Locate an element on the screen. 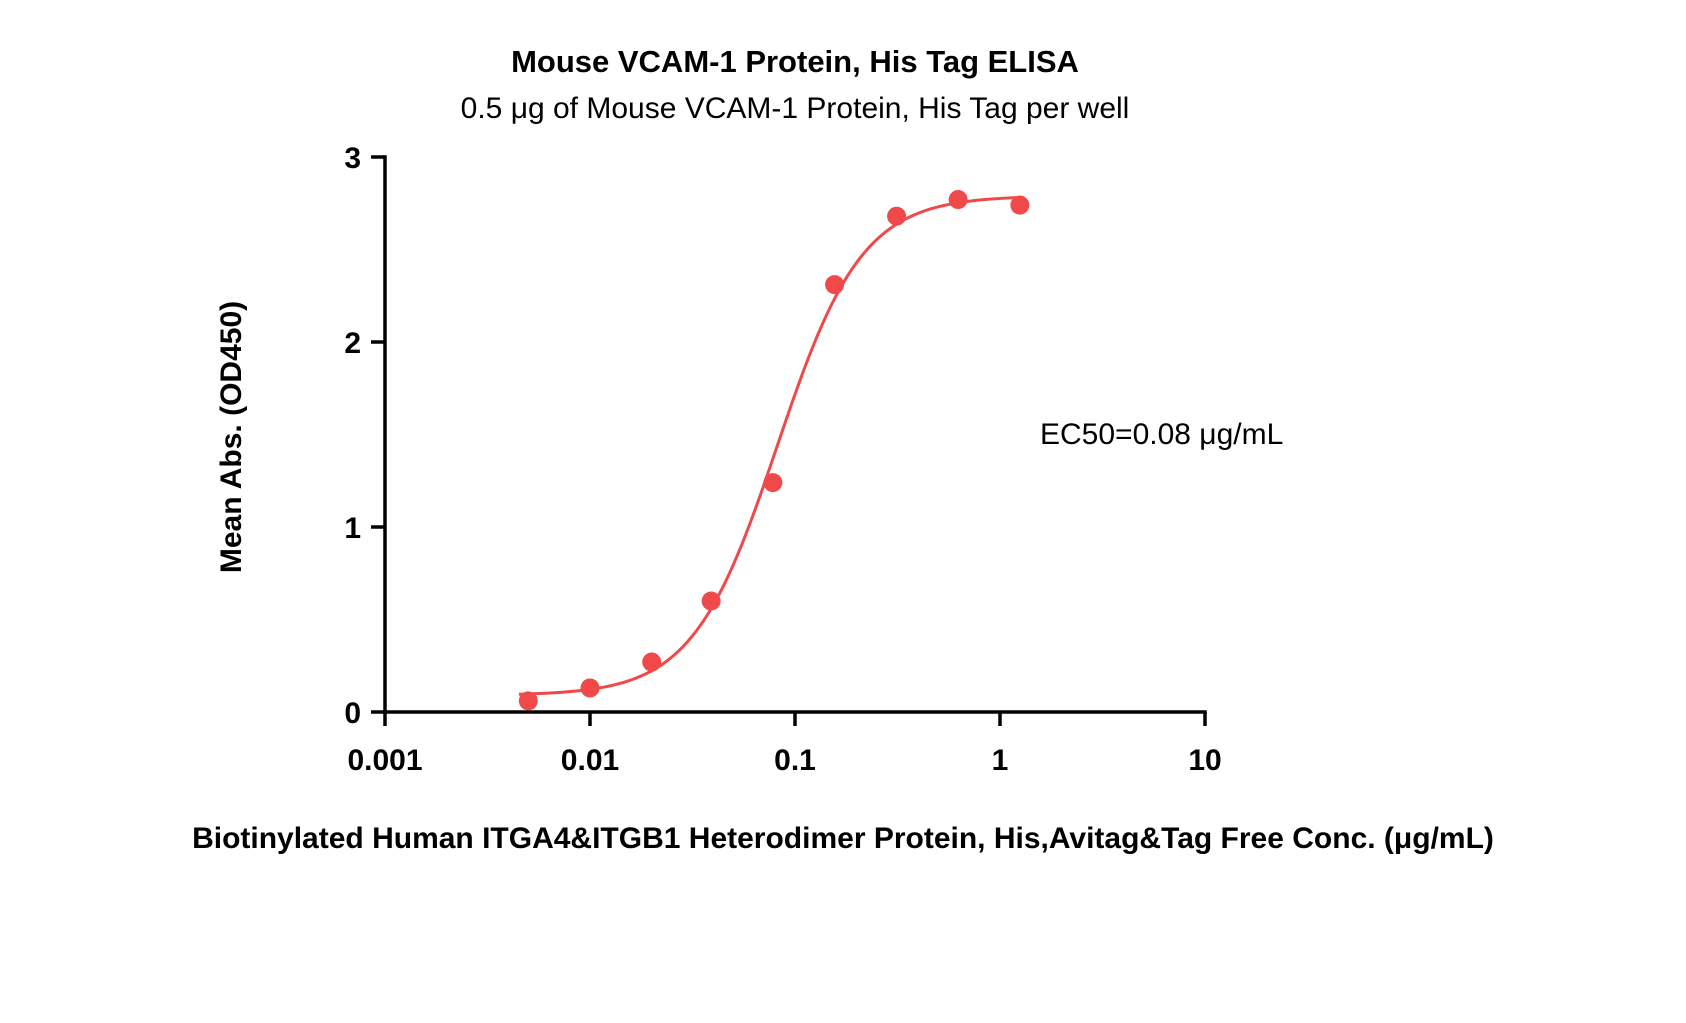 The height and width of the screenshot is (1023, 1686). x-tick-label: 10 is located at coordinates (1204, 760).